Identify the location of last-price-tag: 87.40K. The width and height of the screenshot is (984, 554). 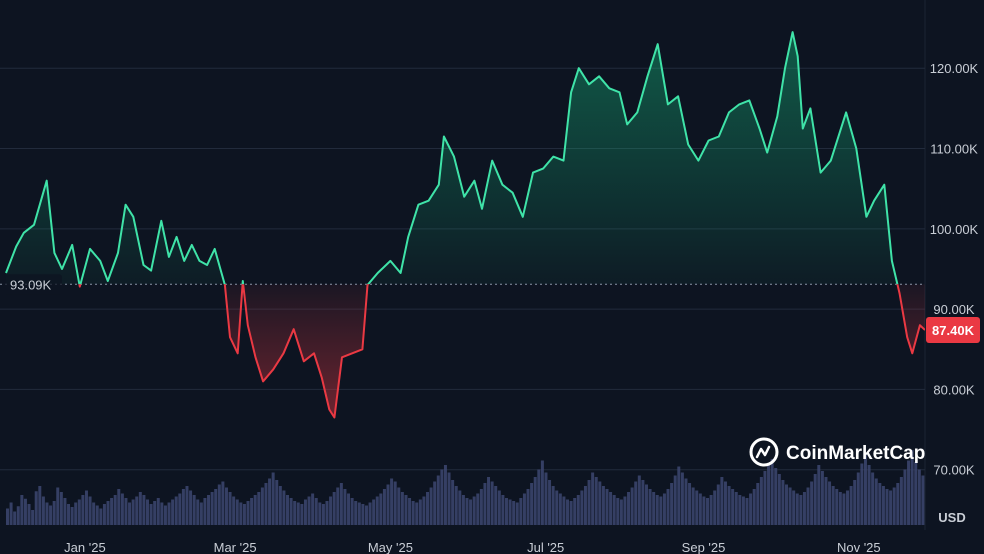
(953, 329).